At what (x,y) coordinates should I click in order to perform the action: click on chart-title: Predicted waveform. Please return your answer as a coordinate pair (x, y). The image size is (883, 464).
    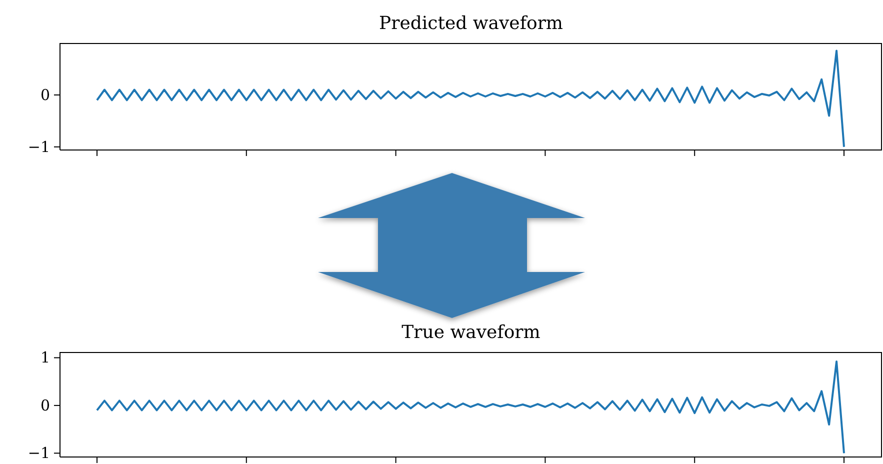
    Looking at the image, I should click on (471, 23).